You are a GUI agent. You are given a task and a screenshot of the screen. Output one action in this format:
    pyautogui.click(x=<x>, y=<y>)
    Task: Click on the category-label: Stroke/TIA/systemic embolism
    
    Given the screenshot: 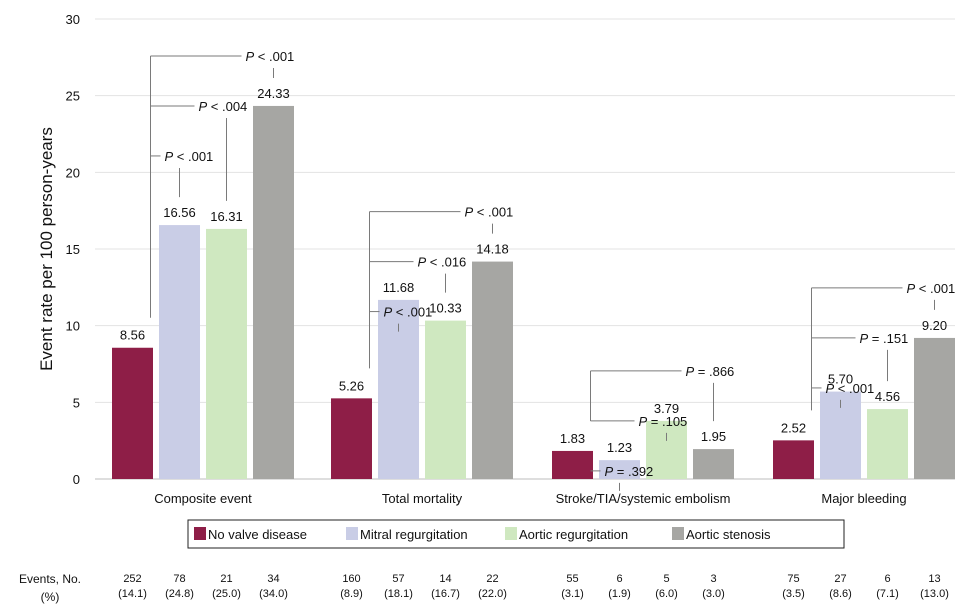 What is the action you would take?
    pyautogui.click(x=643, y=498)
    